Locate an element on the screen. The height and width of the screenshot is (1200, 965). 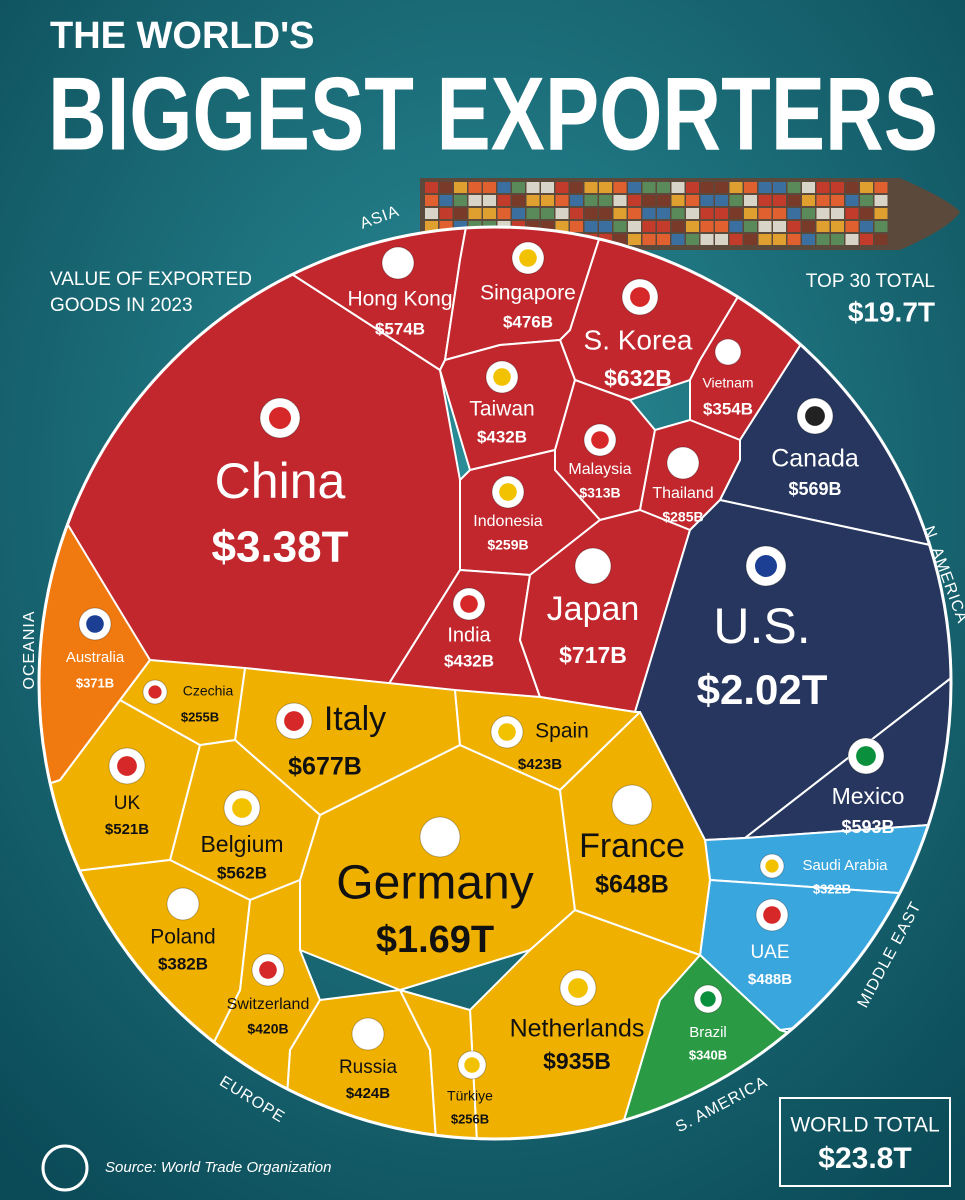
value-label: $371B is located at coordinates (95, 682).